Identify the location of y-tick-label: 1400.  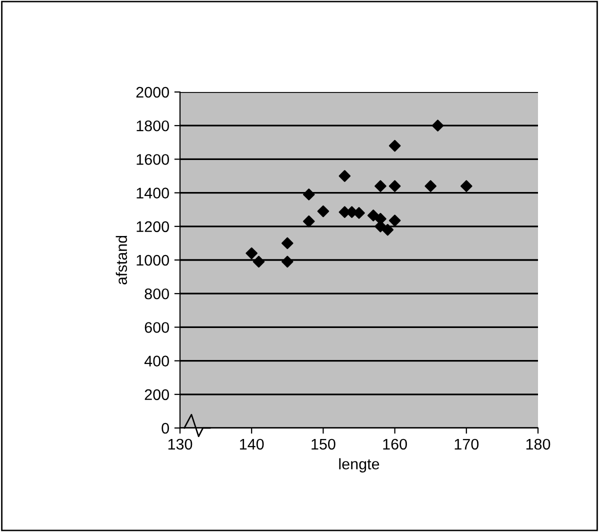
(152, 193).